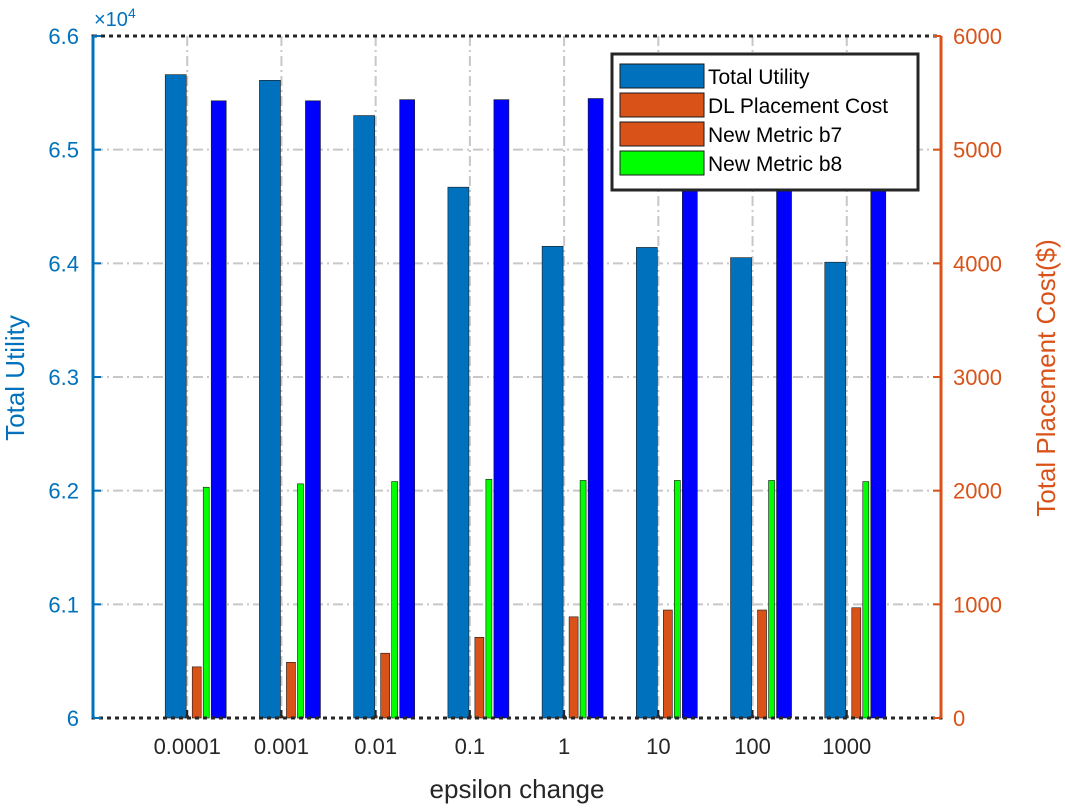 The image size is (1065, 808). Describe the element at coordinates (959, 718) in the screenshot. I see `y-tick-label-right: 0` at that location.